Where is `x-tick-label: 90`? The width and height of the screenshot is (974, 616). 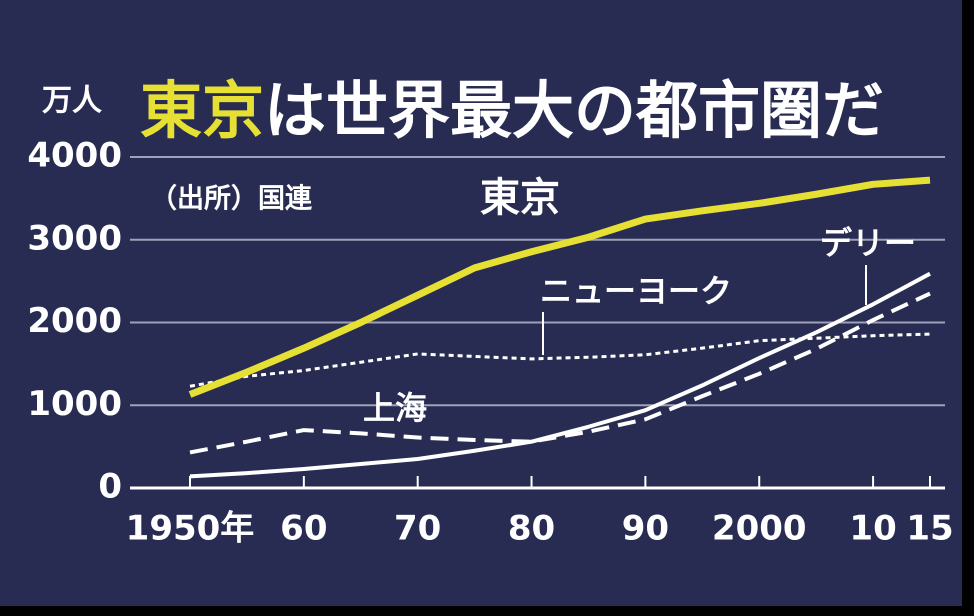 x-tick-label: 90 is located at coordinates (645, 529).